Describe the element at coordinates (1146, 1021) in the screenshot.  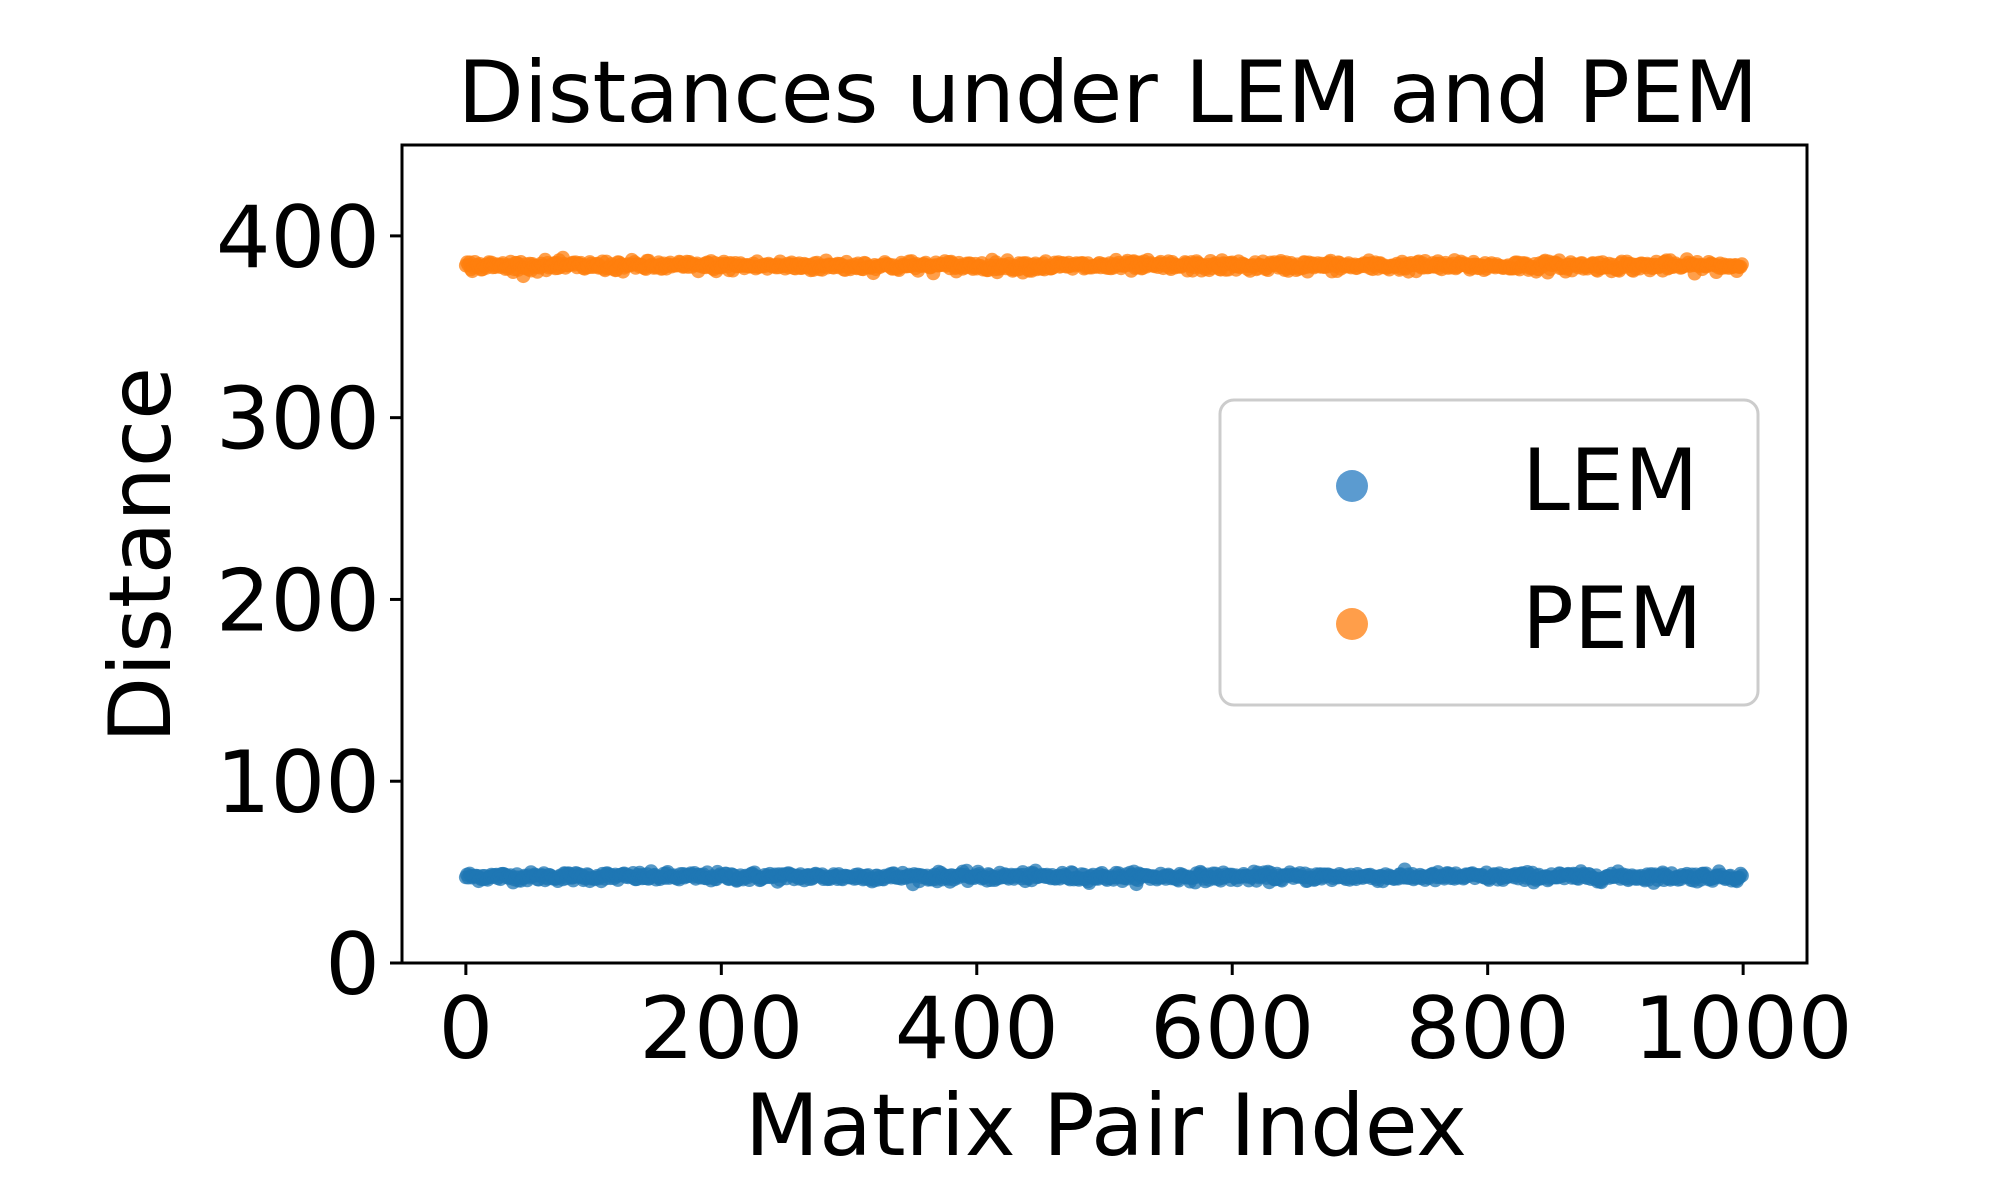
I see `x-axis: 0 200 400 600 800 1000` at that location.